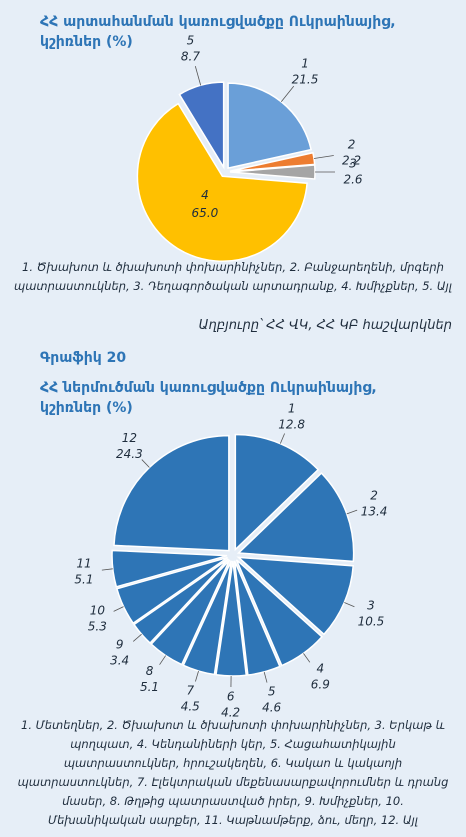 The image size is (466, 837). I want to click on slice-category: 8, so click(150, 671).